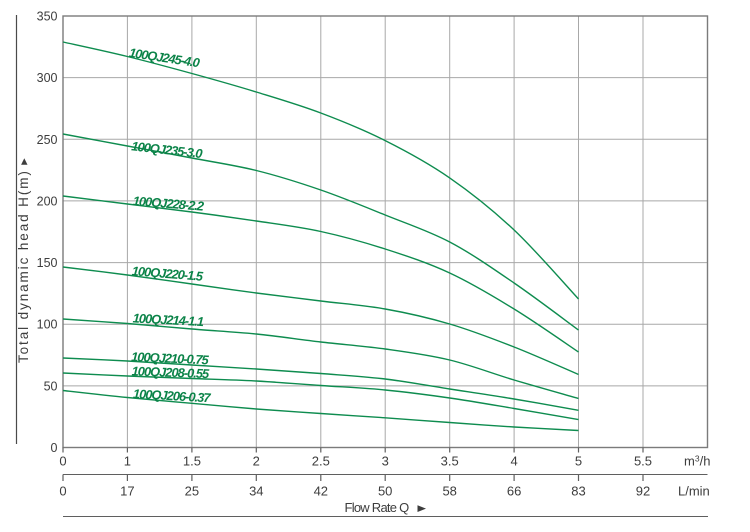 The height and width of the screenshot is (532, 750). I want to click on svg-text: 300, so click(47, 78).